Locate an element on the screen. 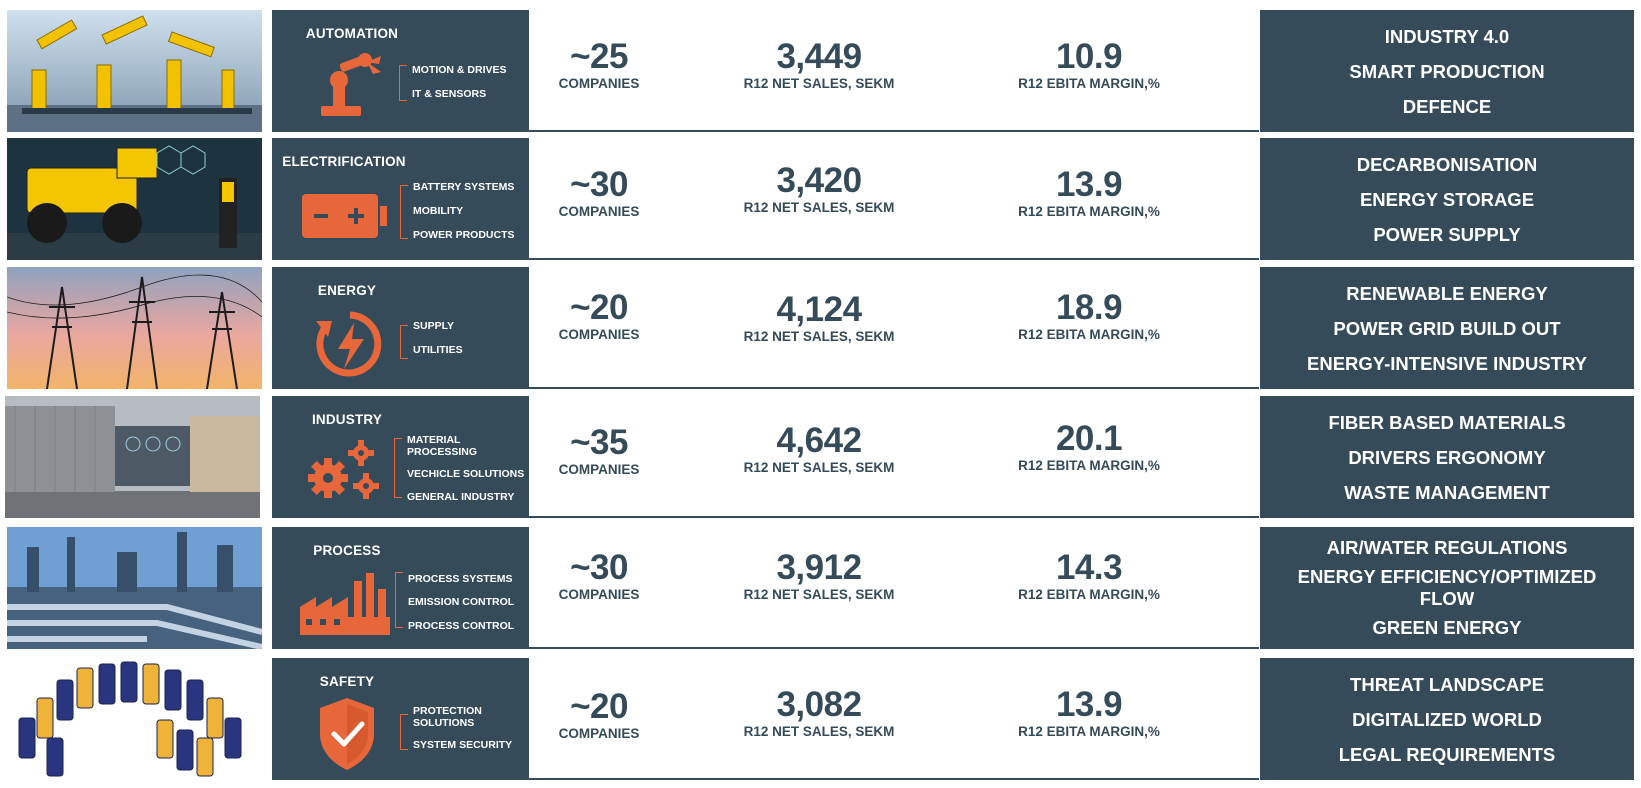 This screenshot has width=1641, height=788. photo-battery-units is located at coordinates (134, 719).